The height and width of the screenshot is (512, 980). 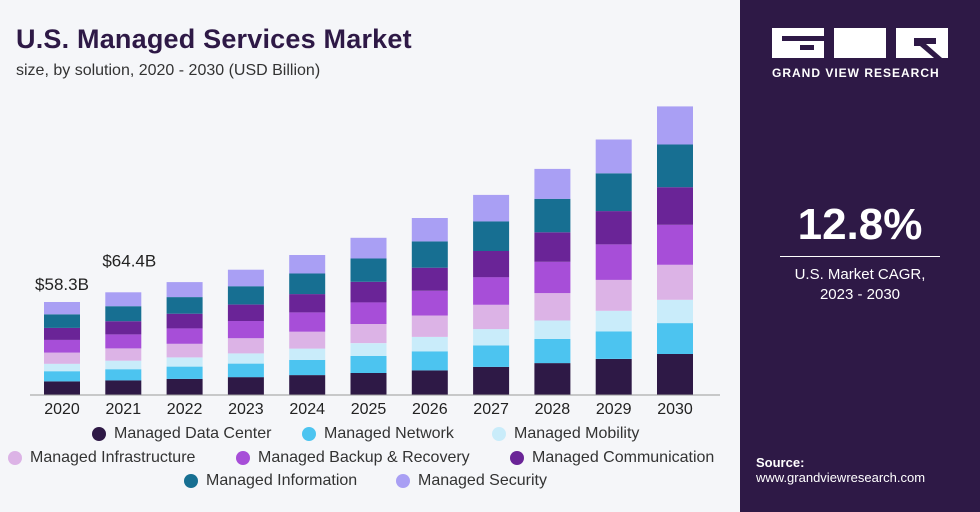 I want to click on legend-item-mobility: Managed Mobility, so click(x=565, y=434).